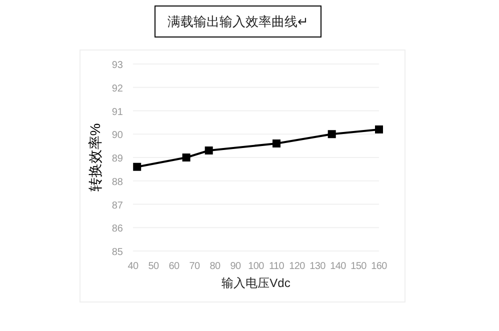 This screenshot has width=499, height=331. What do you see at coordinates (297, 266) in the screenshot?
I see `x-tick-label: 120` at bounding box center [297, 266].